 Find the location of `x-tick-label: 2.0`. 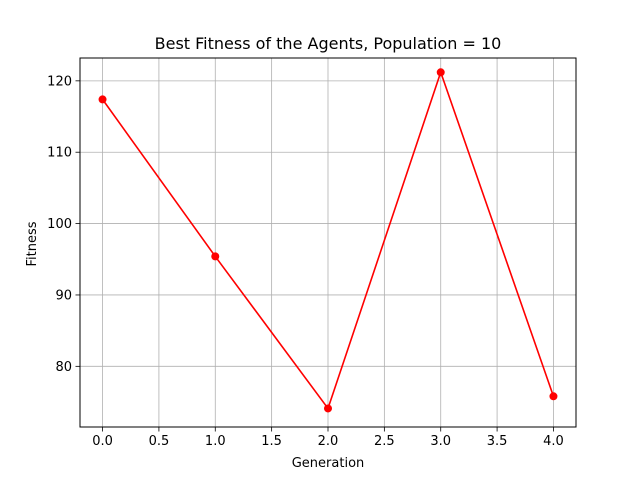

x-tick-label: 2.0 is located at coordinates (328, 441).